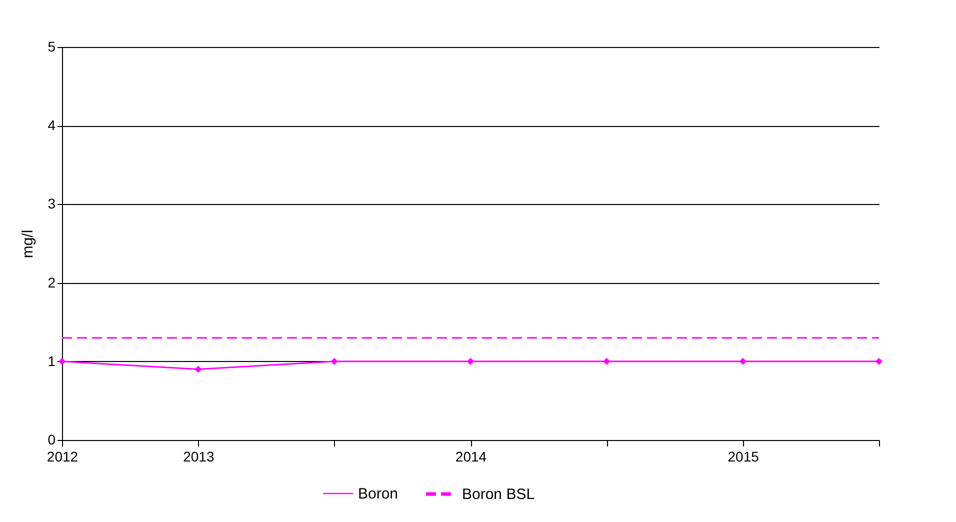  I want to click on x-tick-label: 2015, so click(744, 456).